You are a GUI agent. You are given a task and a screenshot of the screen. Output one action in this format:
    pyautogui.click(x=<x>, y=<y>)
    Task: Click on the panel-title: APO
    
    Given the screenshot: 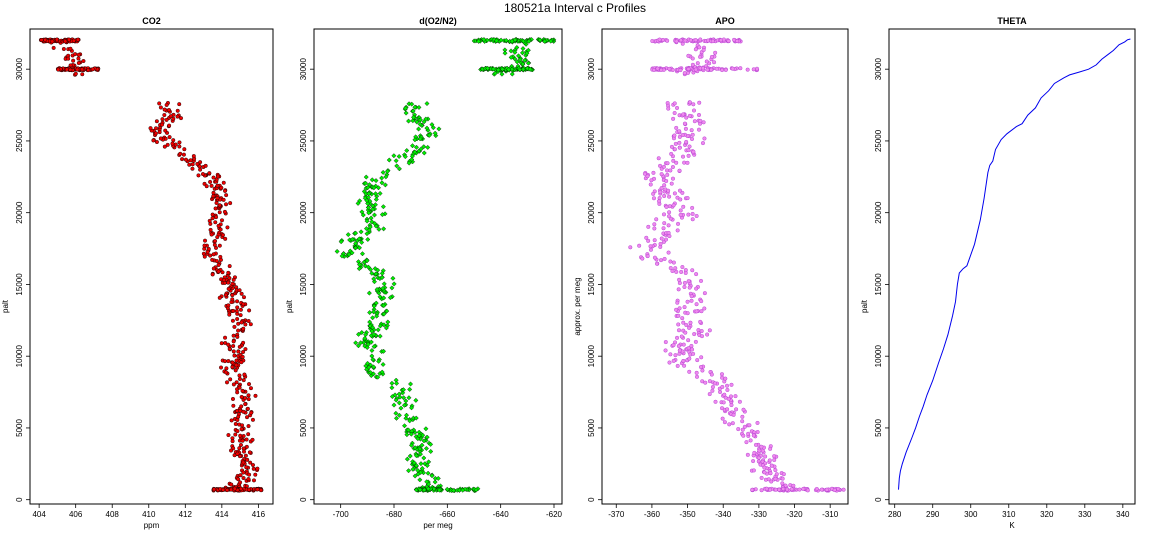 What is the action you would take?
    pyautogui.click(x=725, y=21)
    